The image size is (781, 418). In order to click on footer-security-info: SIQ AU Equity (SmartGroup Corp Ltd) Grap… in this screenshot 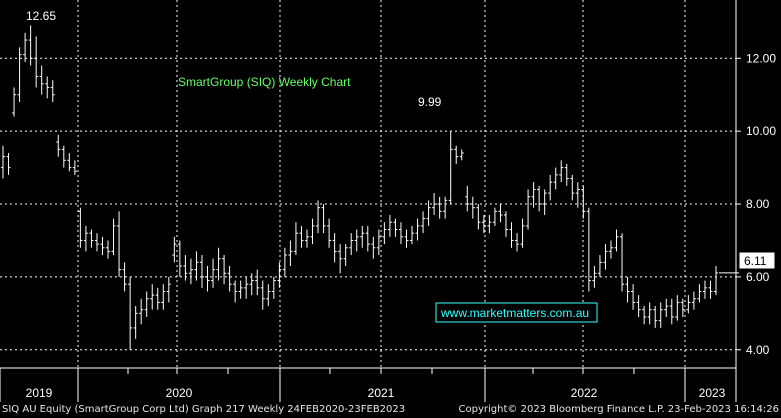, I will do `click(204, 409)`.